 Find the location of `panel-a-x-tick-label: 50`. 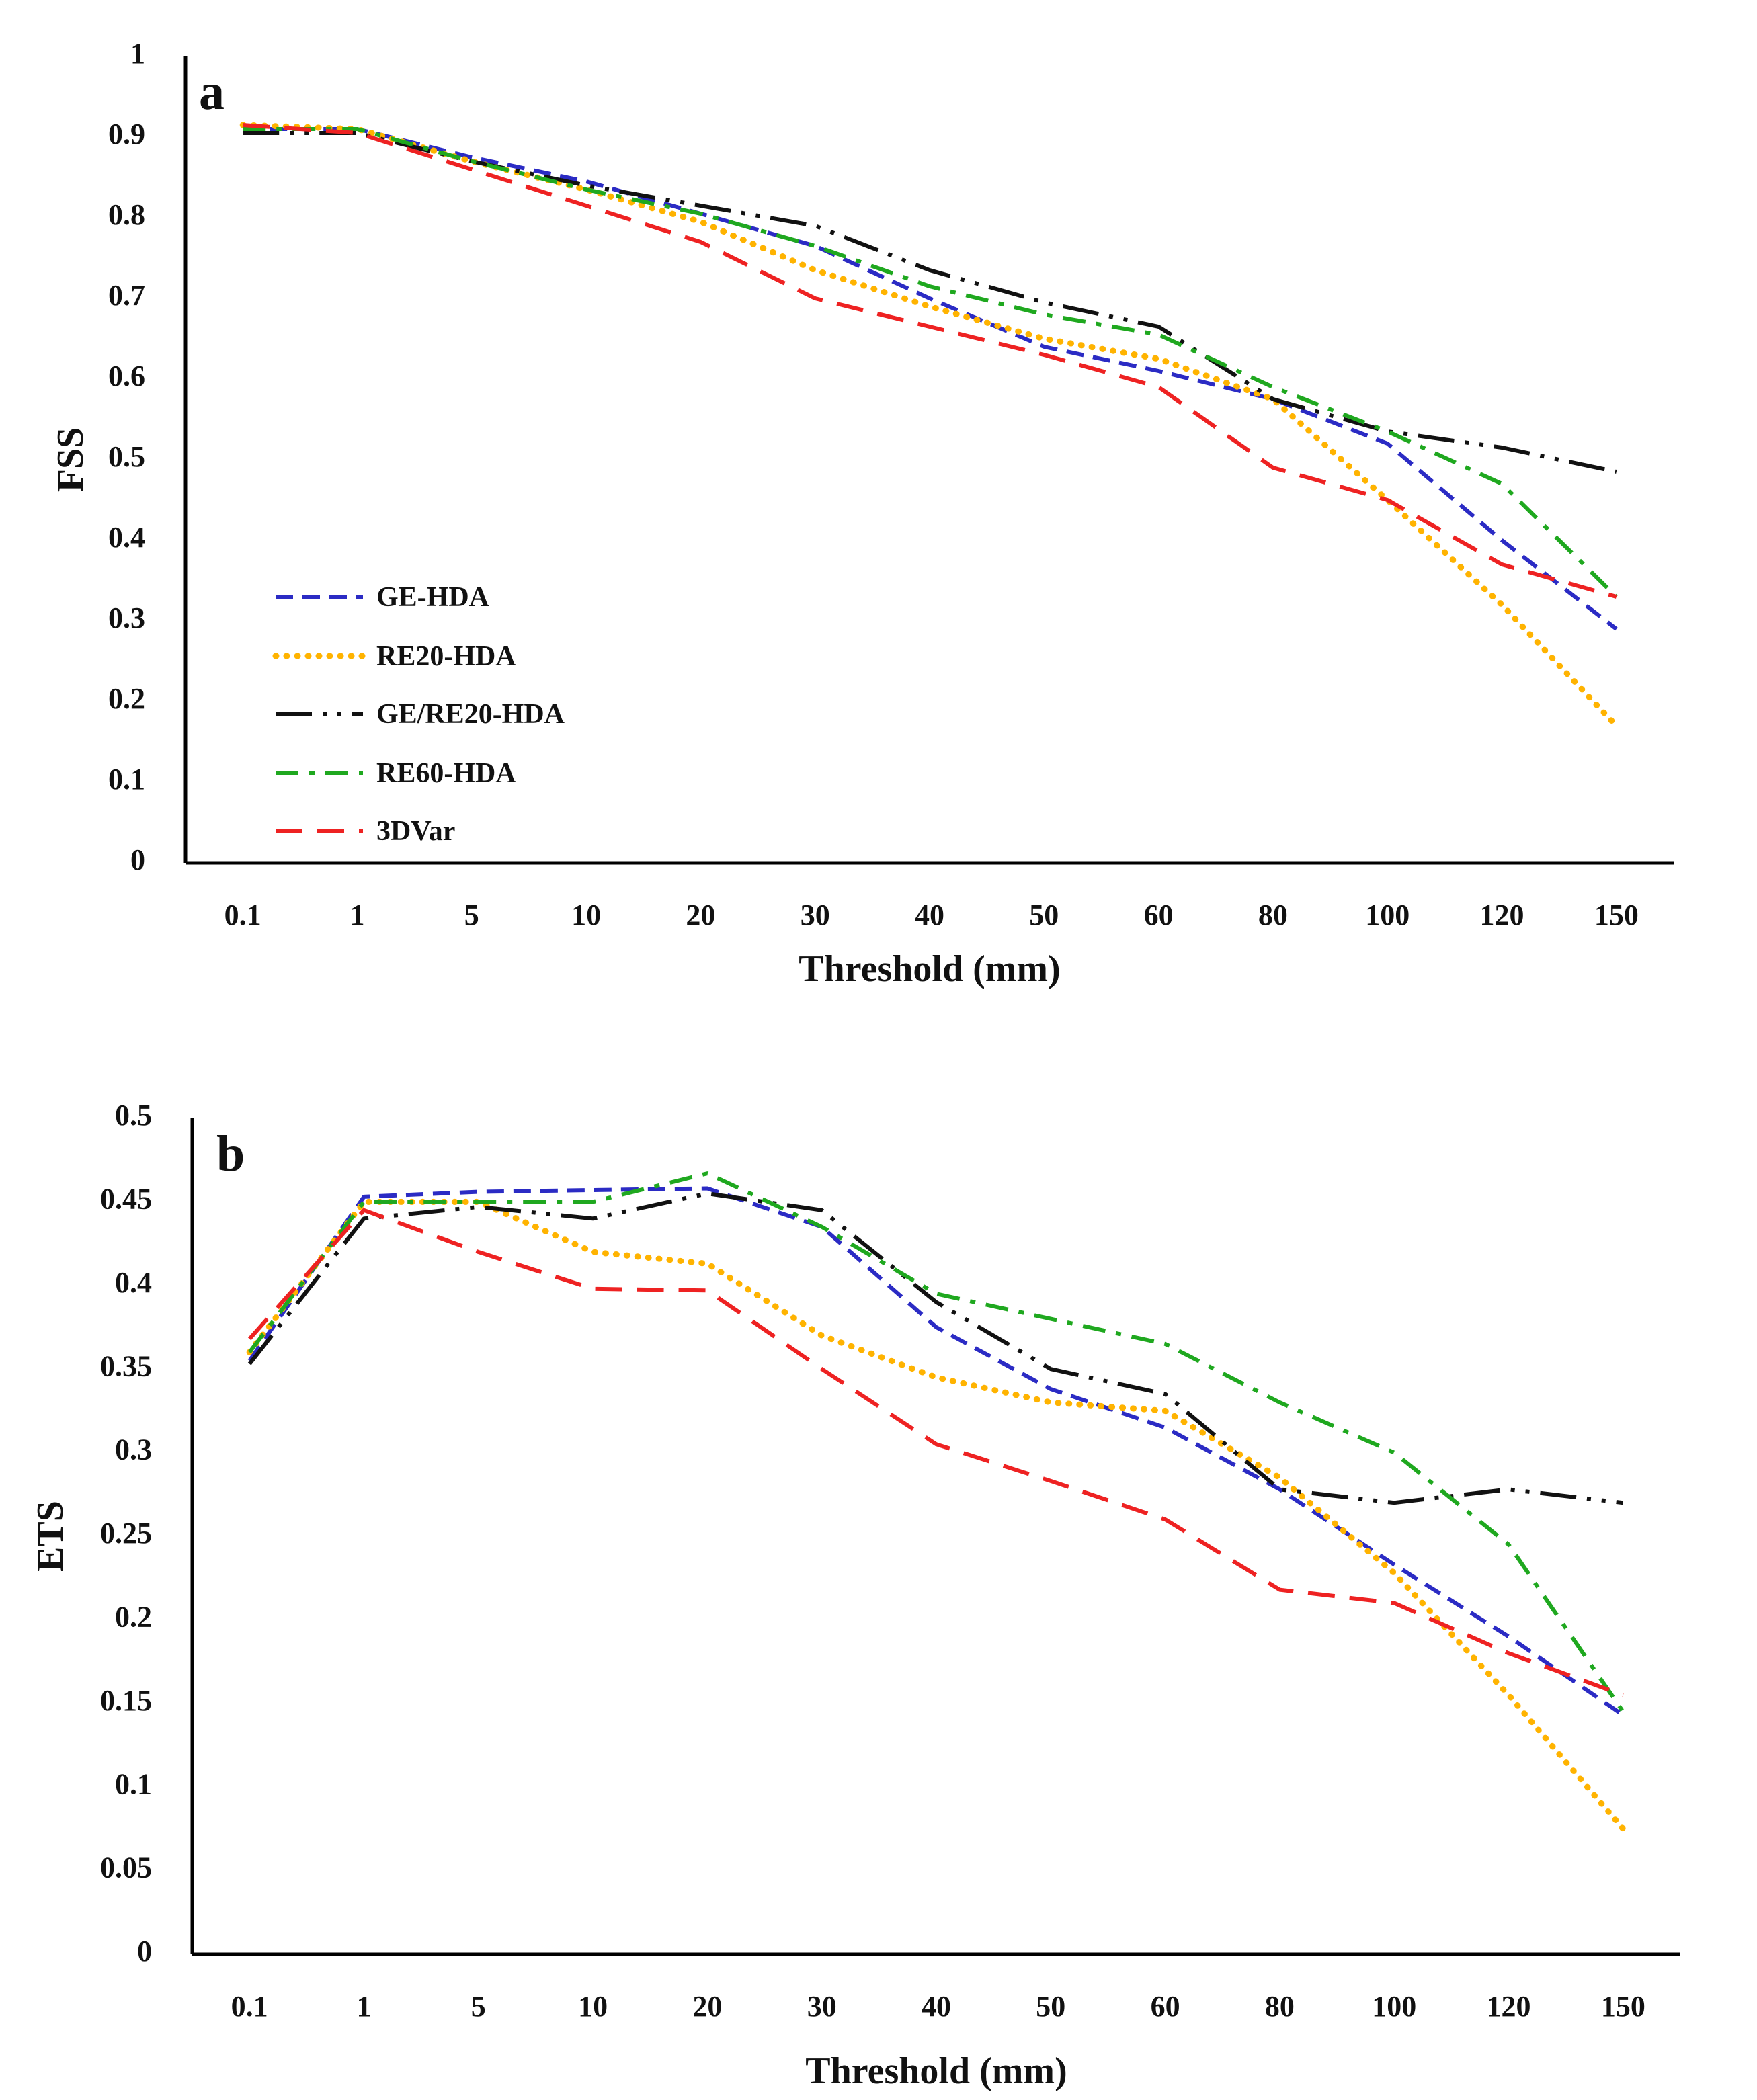

panel-a-x-tick-label: 50 is located at coordinates (1044, 914).